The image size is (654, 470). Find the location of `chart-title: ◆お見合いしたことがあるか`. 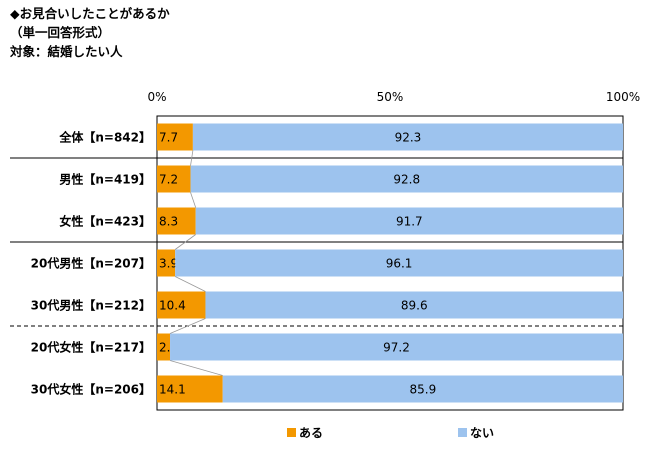

chart-title: ◆お見合いしたことがあるか is located at coordinates (90, 13).